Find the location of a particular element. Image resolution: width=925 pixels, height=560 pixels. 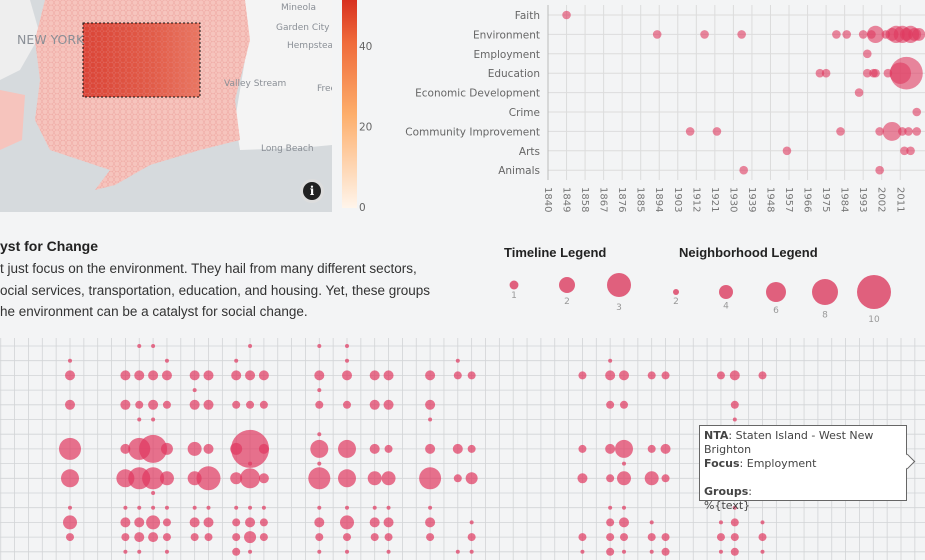

selection-box is located at coordinates (141, 60).